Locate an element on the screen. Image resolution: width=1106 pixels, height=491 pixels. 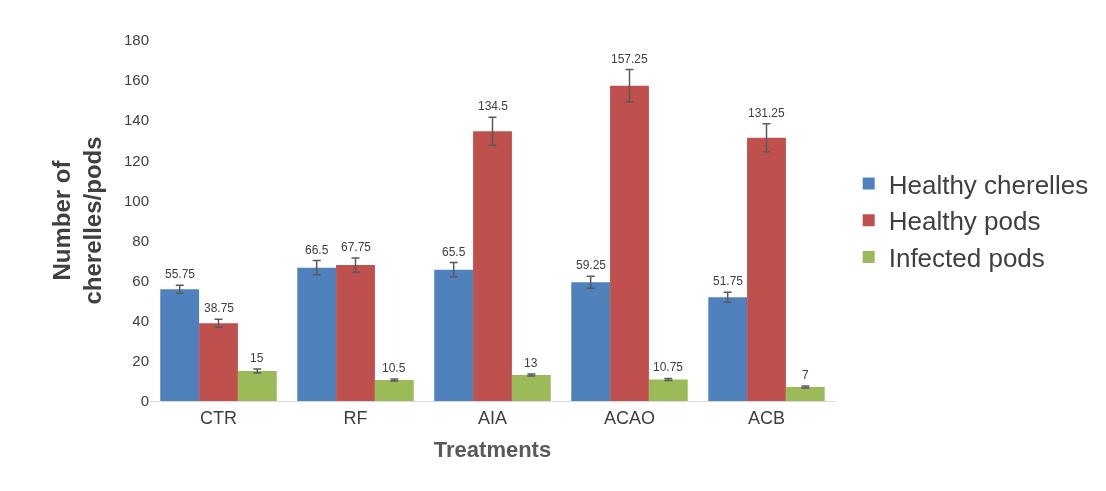
data-label: 67.75 is located at coordinates (356, 247).